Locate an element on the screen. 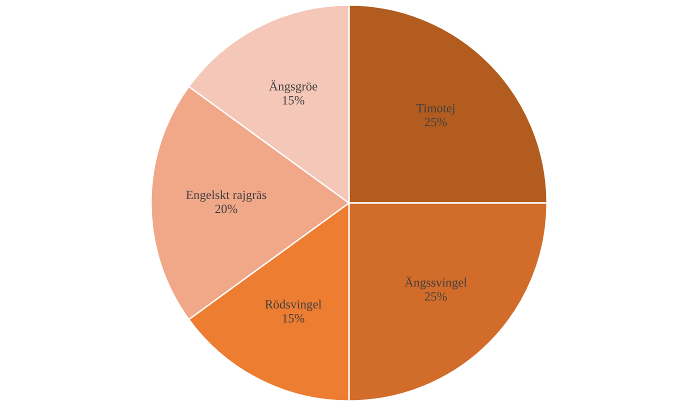 The height and width of the screenshot is (406, 700). data-label: 20% is located at coordinates (226, 209).